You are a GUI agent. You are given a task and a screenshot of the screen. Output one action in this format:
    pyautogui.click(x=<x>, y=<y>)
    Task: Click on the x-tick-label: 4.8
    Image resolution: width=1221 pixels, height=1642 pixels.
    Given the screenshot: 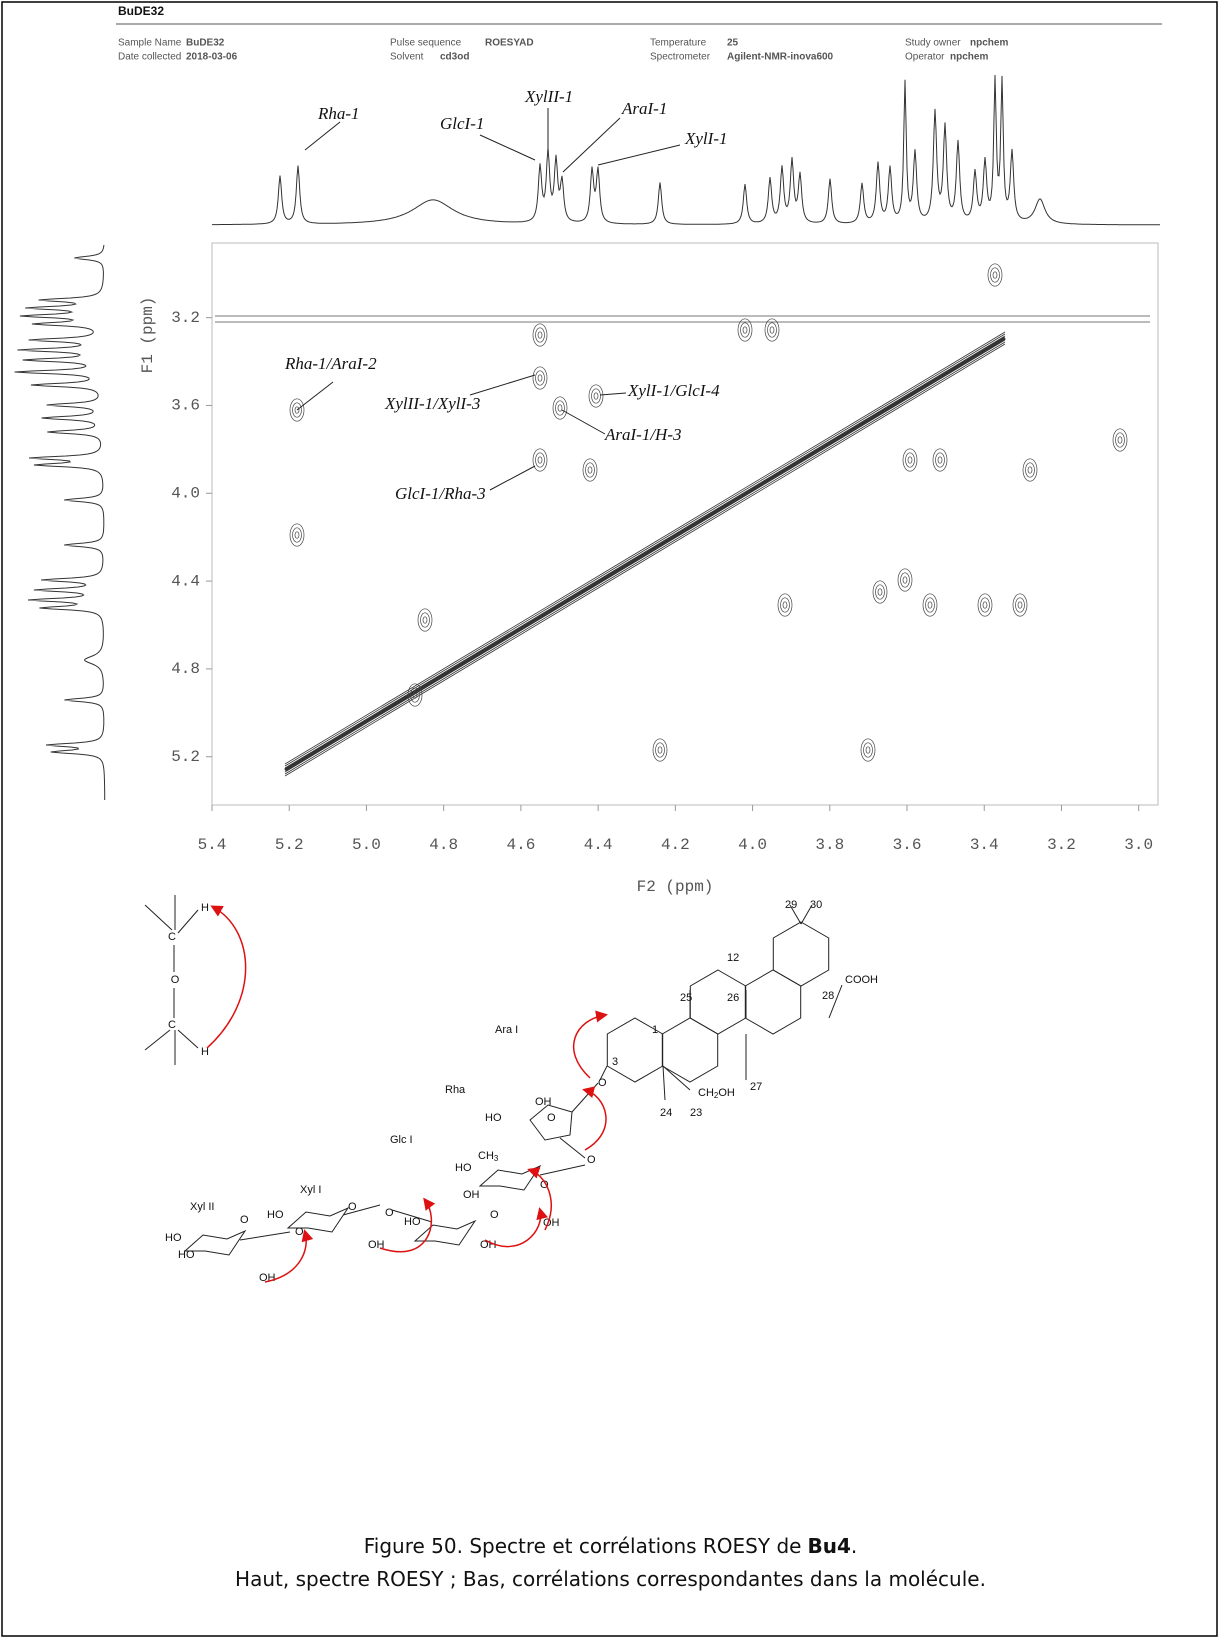 What is the action you would take?
    pyautogui.click(x=443, y=845)
    